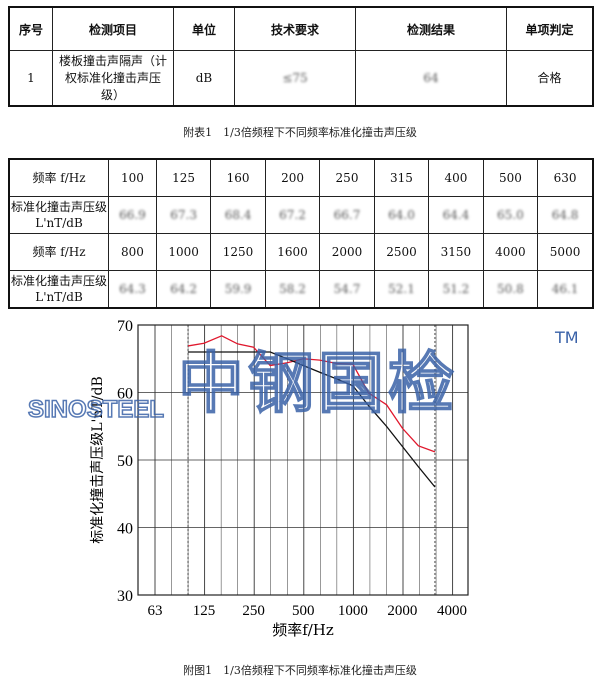 The width and height of the screenshot is (600, 684). What do you see at coordinates (125, 461) in the screenshot?
I see `y-tick-label: 50` at bounding box center [125, 461].